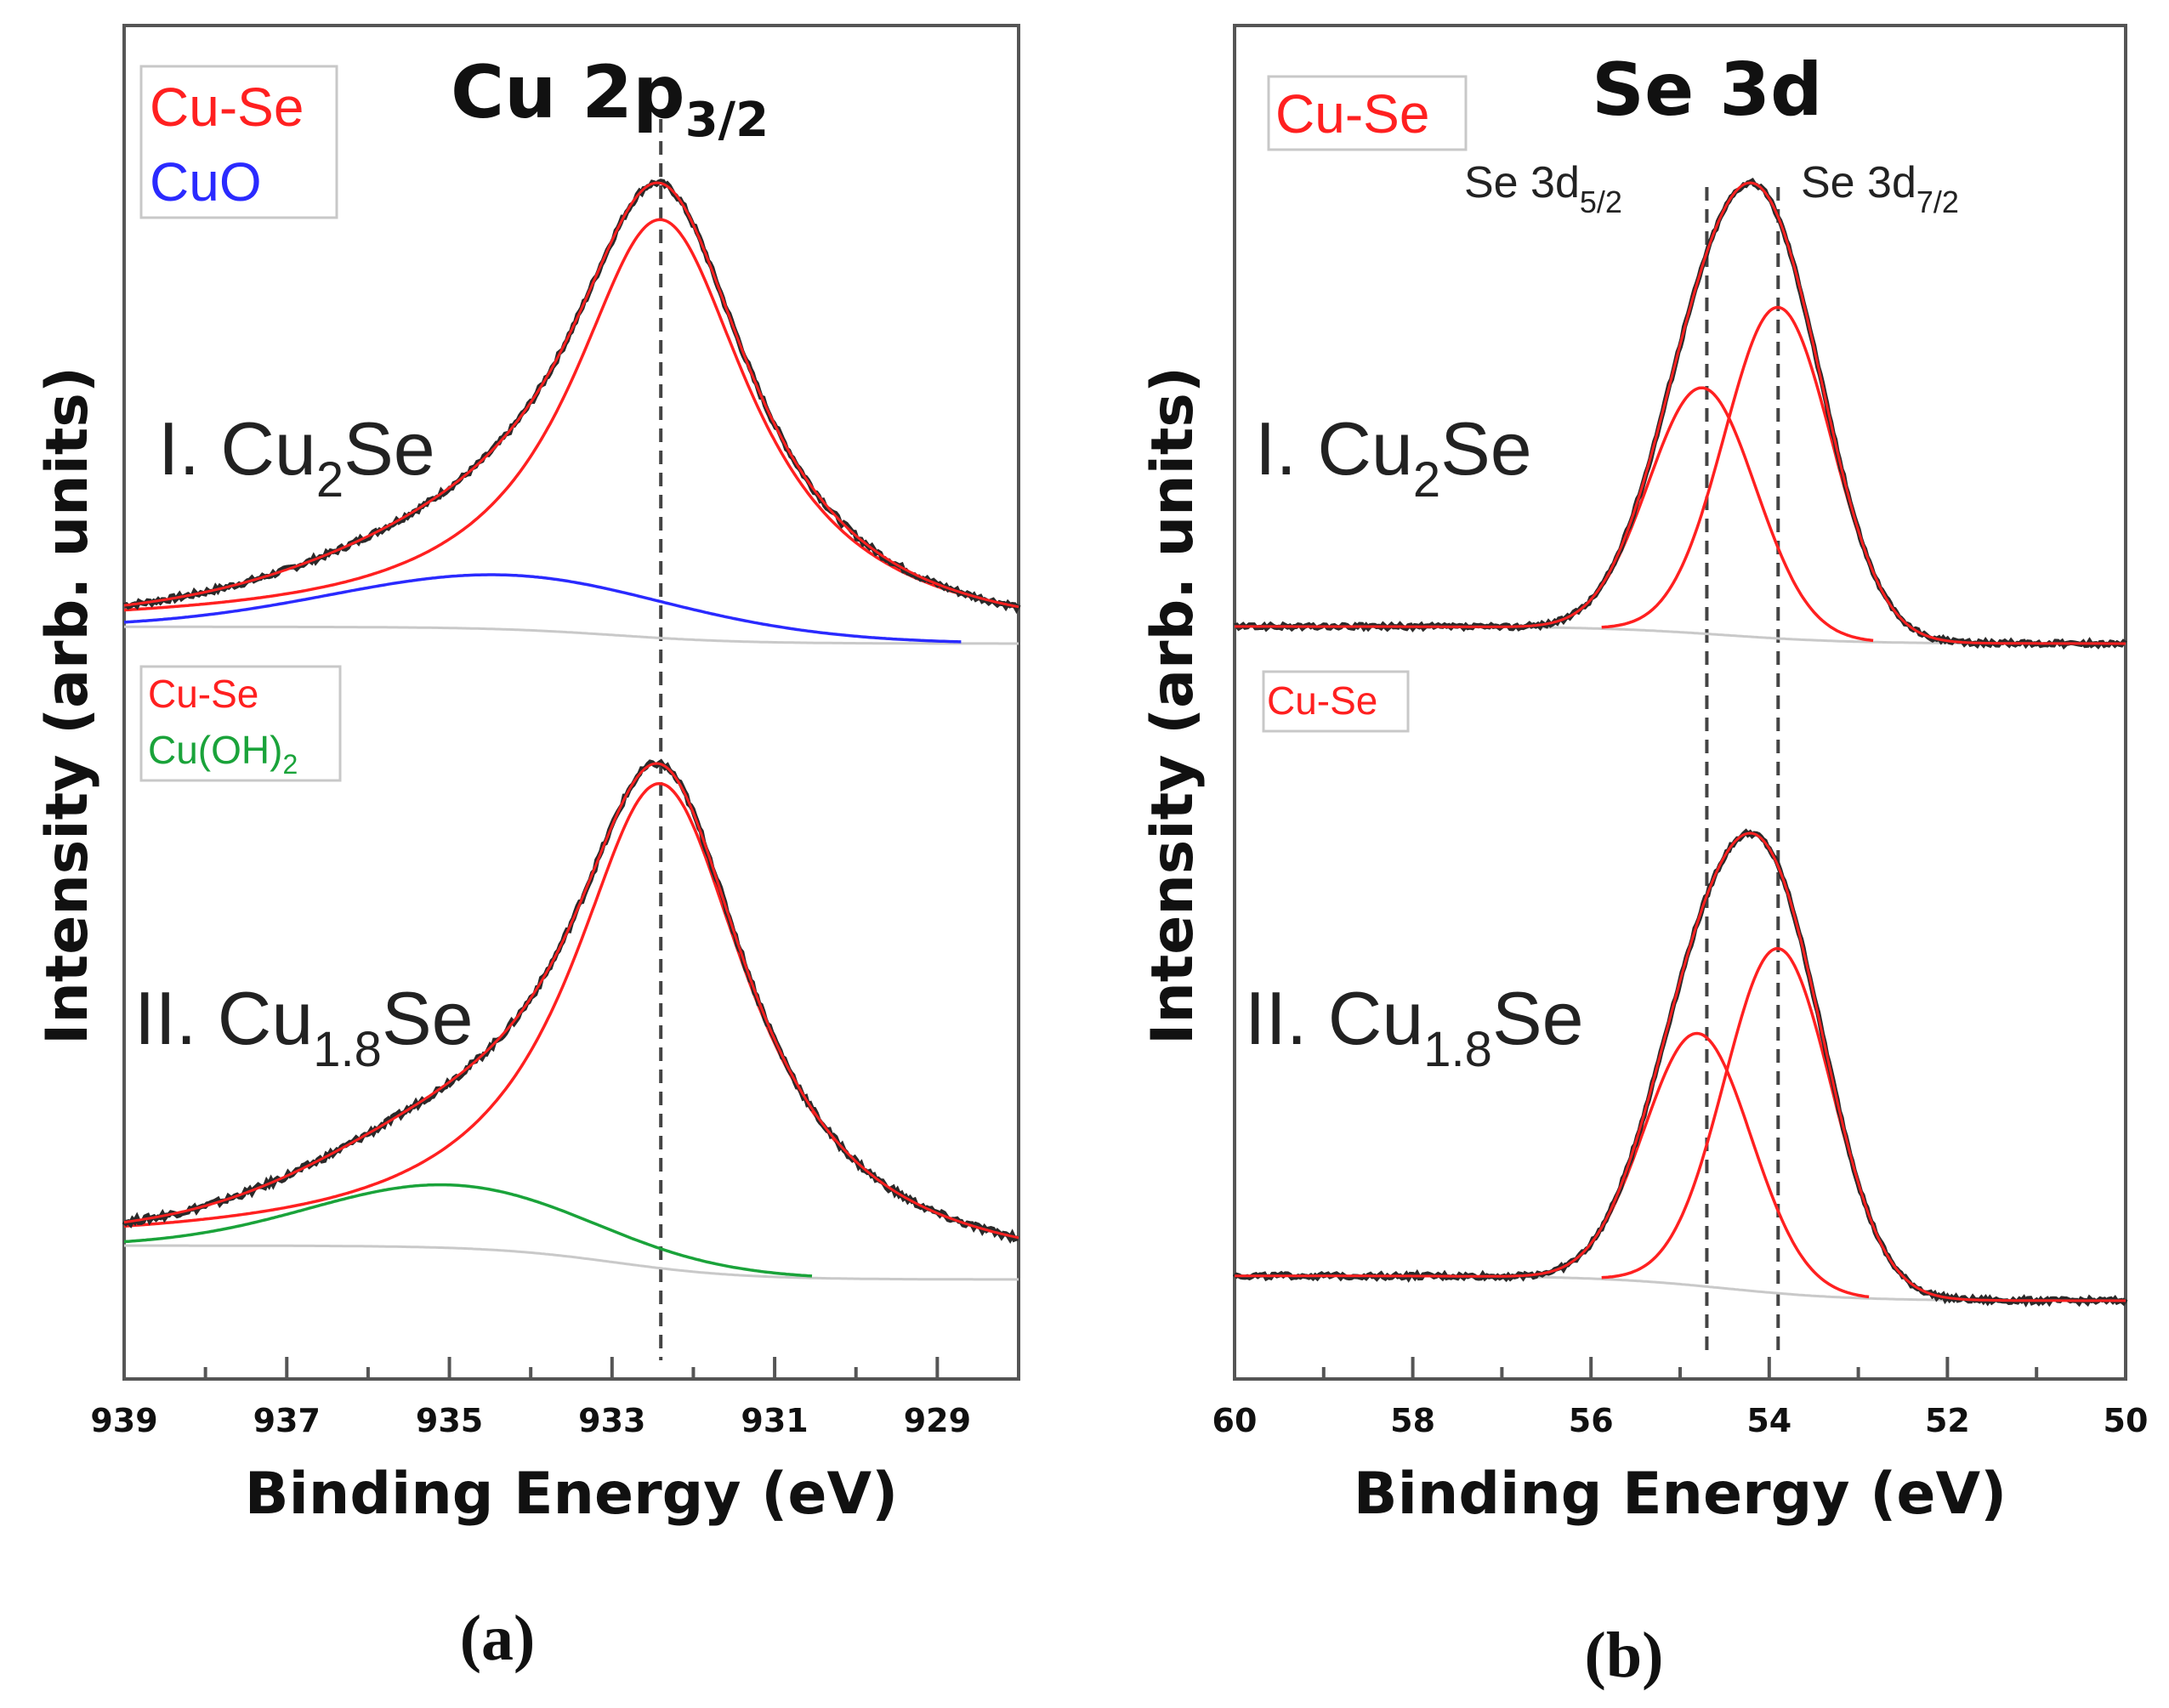 This screenshot has height=1708, width=2169. I want to click on panel-b-legend-top: Cu-Se, so click(1367, 113).